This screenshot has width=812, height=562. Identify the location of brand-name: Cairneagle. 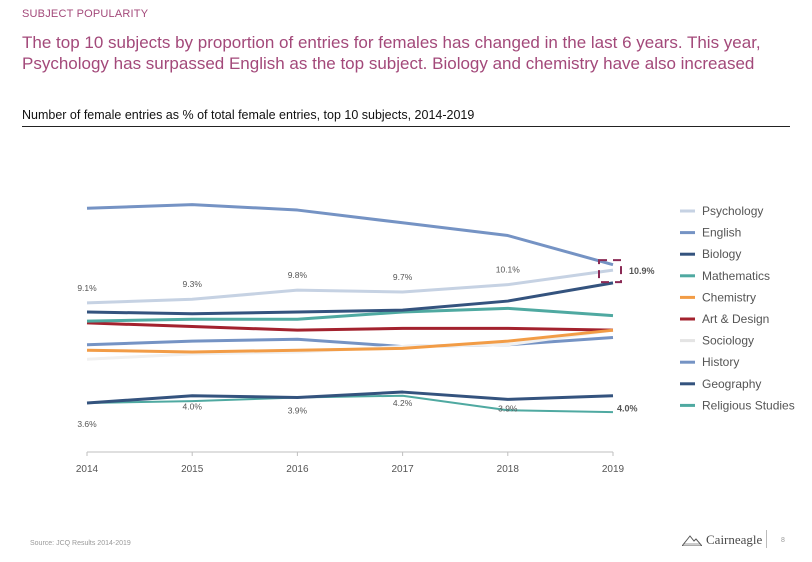
(734, 539).